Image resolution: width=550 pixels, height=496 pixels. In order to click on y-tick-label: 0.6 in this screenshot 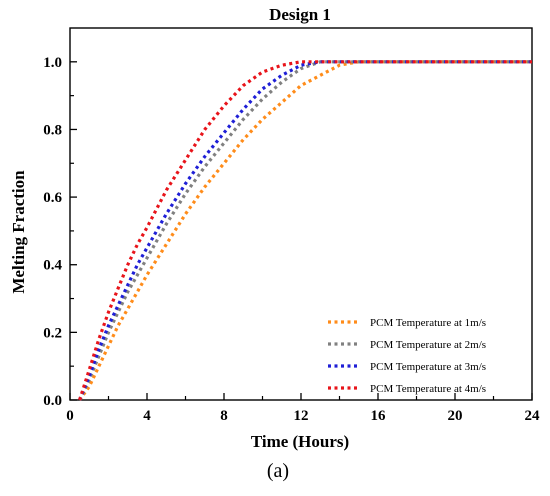, I will do `click(52, 198)`.